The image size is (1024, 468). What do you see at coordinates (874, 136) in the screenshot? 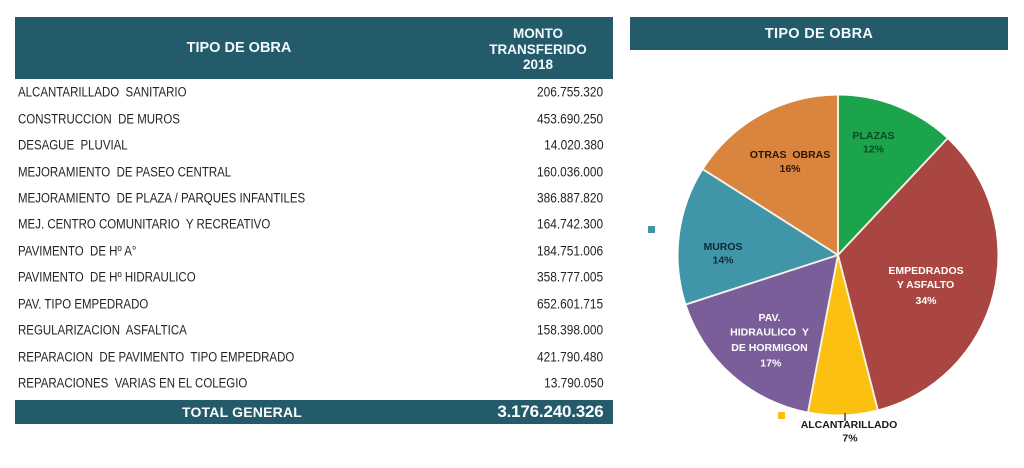
I see `svg-text: PLAZAS` at bounding box center [874, 136].